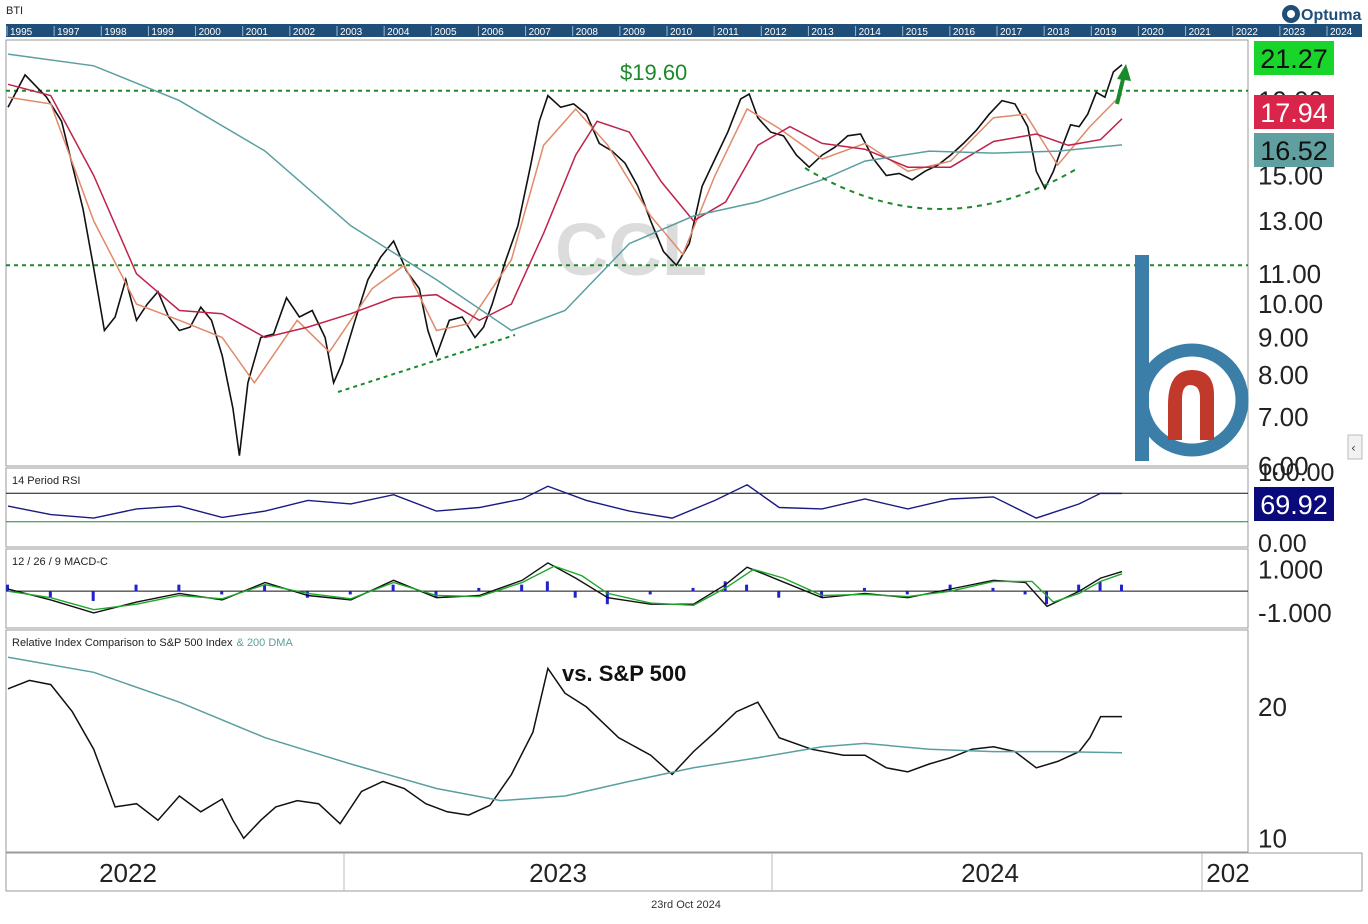 This screenshot has height=924, width=1368. What do you see at coordinates (1341, 32) in the screenshot?
I see `timeline-year: 2024` at bounding box center [1341, 32].